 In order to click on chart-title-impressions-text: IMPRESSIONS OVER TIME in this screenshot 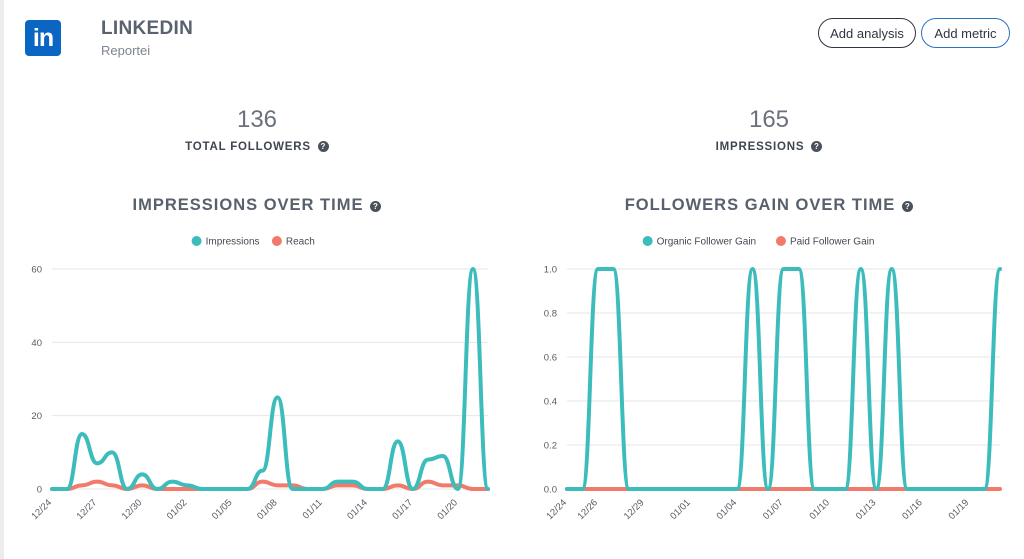, I will do `click(248, 205)`.